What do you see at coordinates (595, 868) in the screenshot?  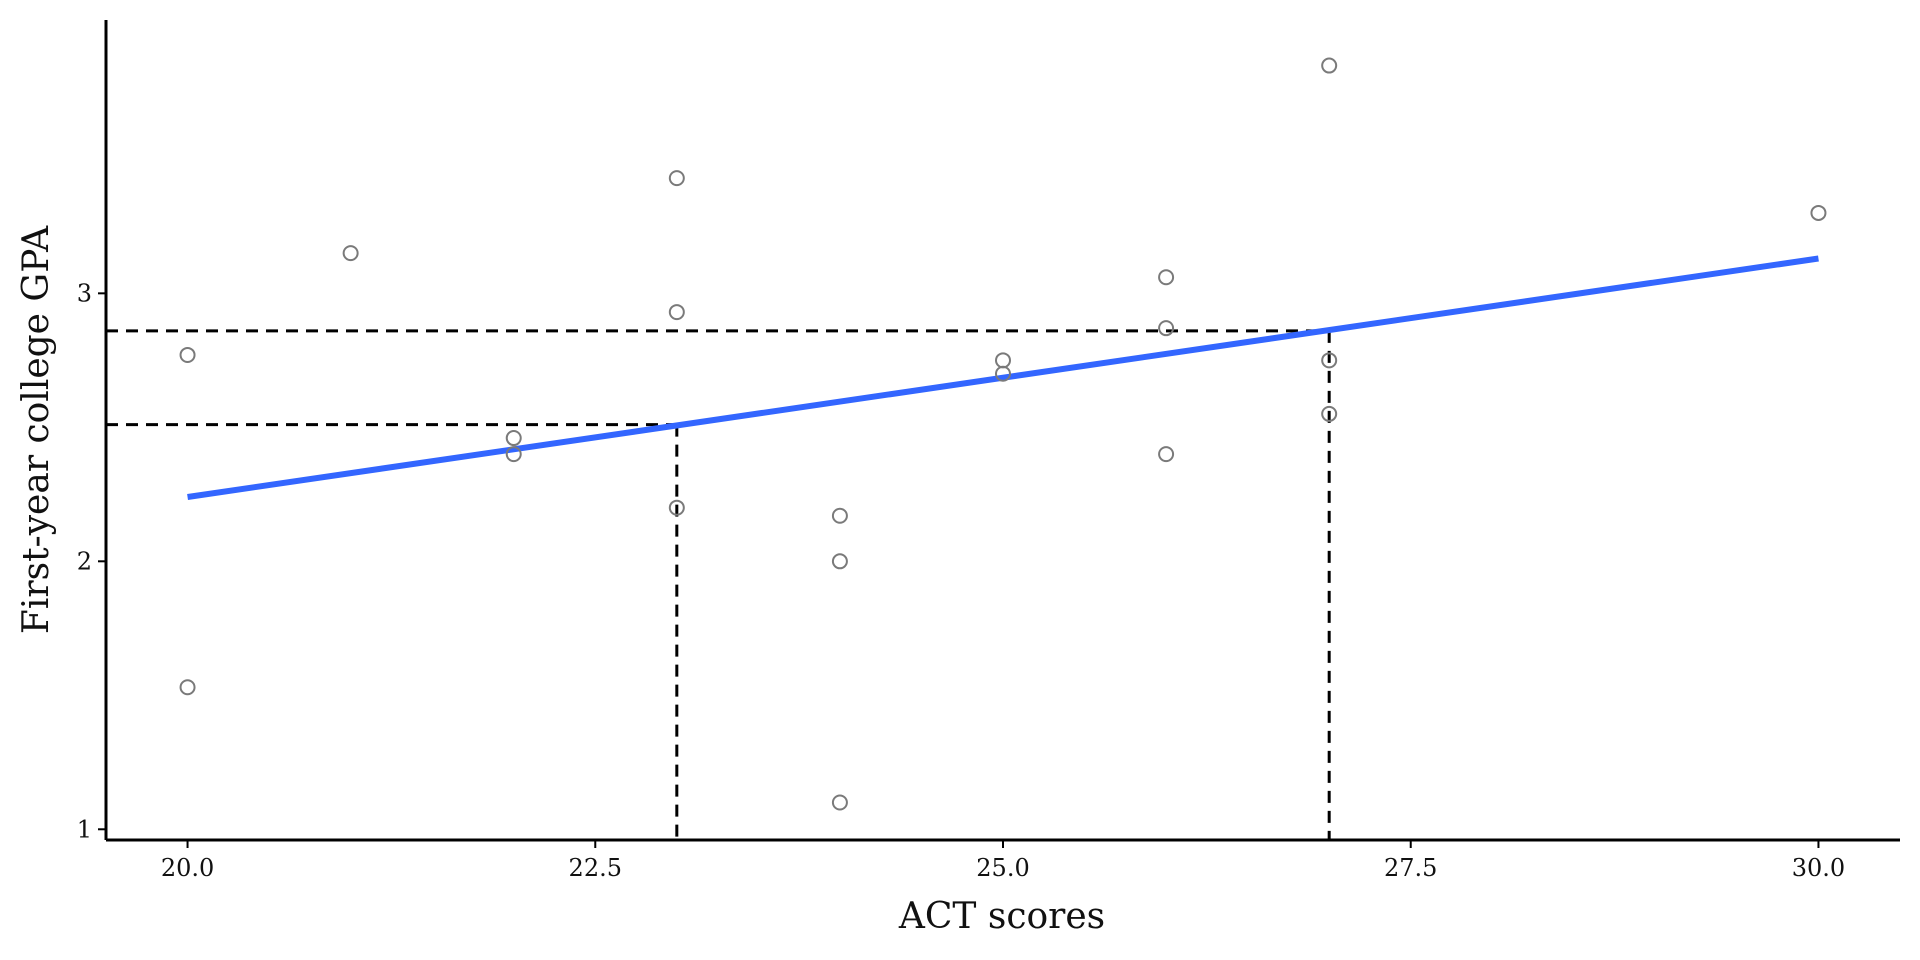 I see `x-tick-label: 22.5` at bounding box center [595, 868].